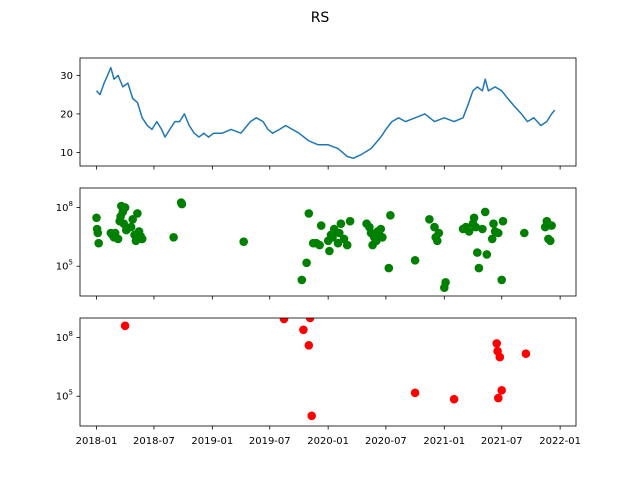 This screenshot has width=640, height=480. I want to click on volume-ytick-label: 10⁵, so click(64, 266).